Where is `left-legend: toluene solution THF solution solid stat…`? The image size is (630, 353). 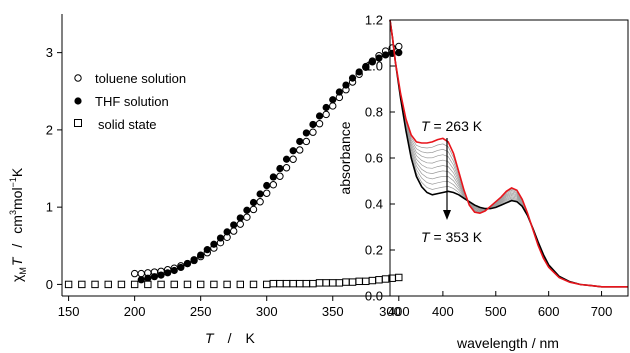 left-legend: toluene solution THF solution solid stat… is located at coordinates (130, 101).